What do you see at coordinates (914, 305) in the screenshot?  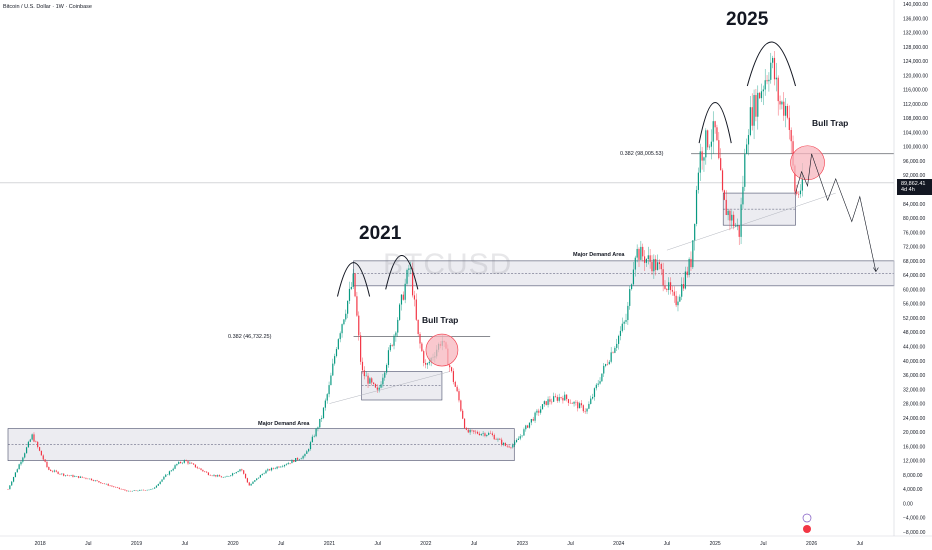 I see `y-tick-label: 56,000.00` at bounding box center [914, 305].